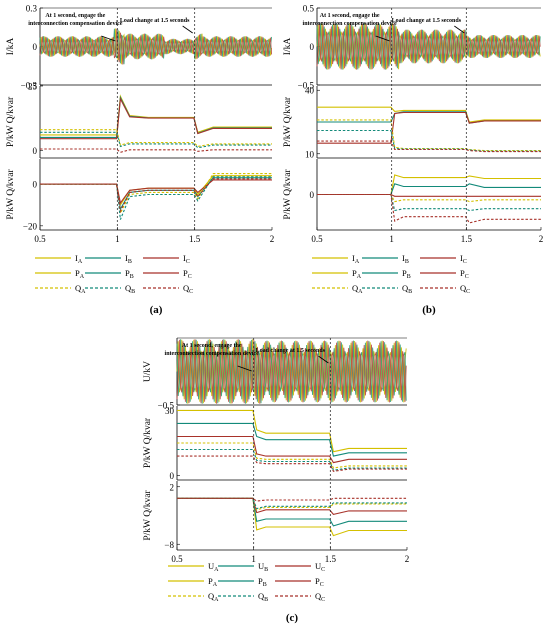  I want to click on y-tick-label: 0.3, so click(32, 9).